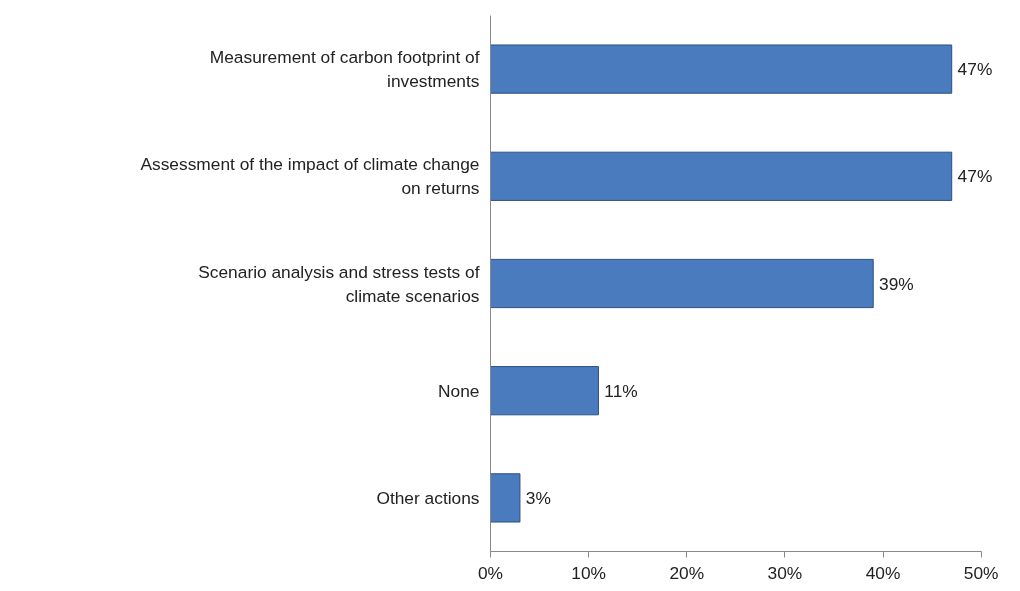 This screenshot has height=591, width=1020. I want to click on y-tick-label: Measurement of carbon footprint of investments, so click(344, 69).